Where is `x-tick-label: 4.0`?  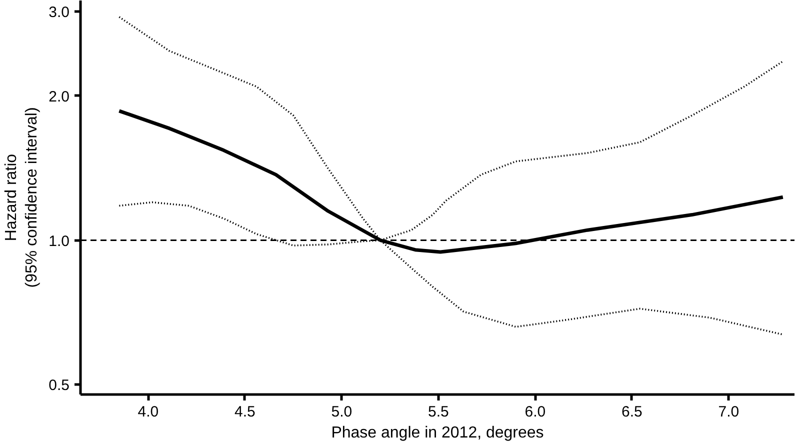
x-tick-label: 4.0 is located at coordinates (148, 412).